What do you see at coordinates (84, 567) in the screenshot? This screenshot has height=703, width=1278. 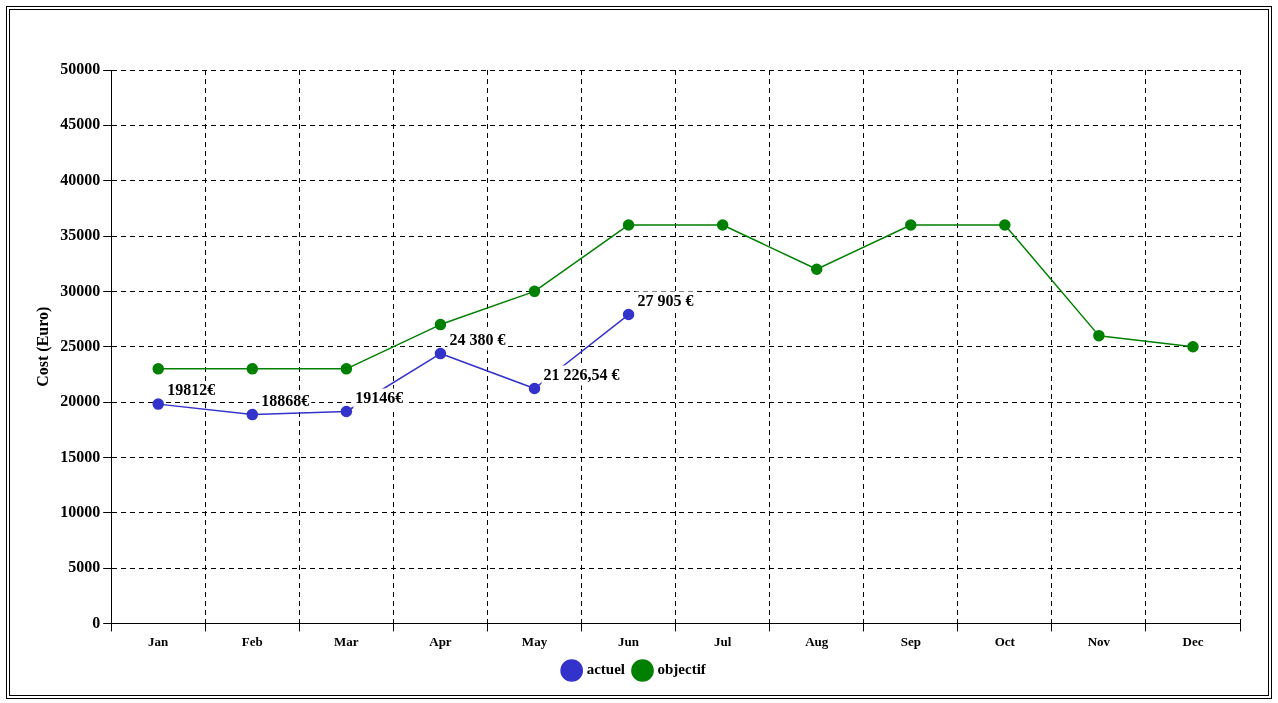 I see `y-tick-label: 5000` at bounding box center [84, 567].